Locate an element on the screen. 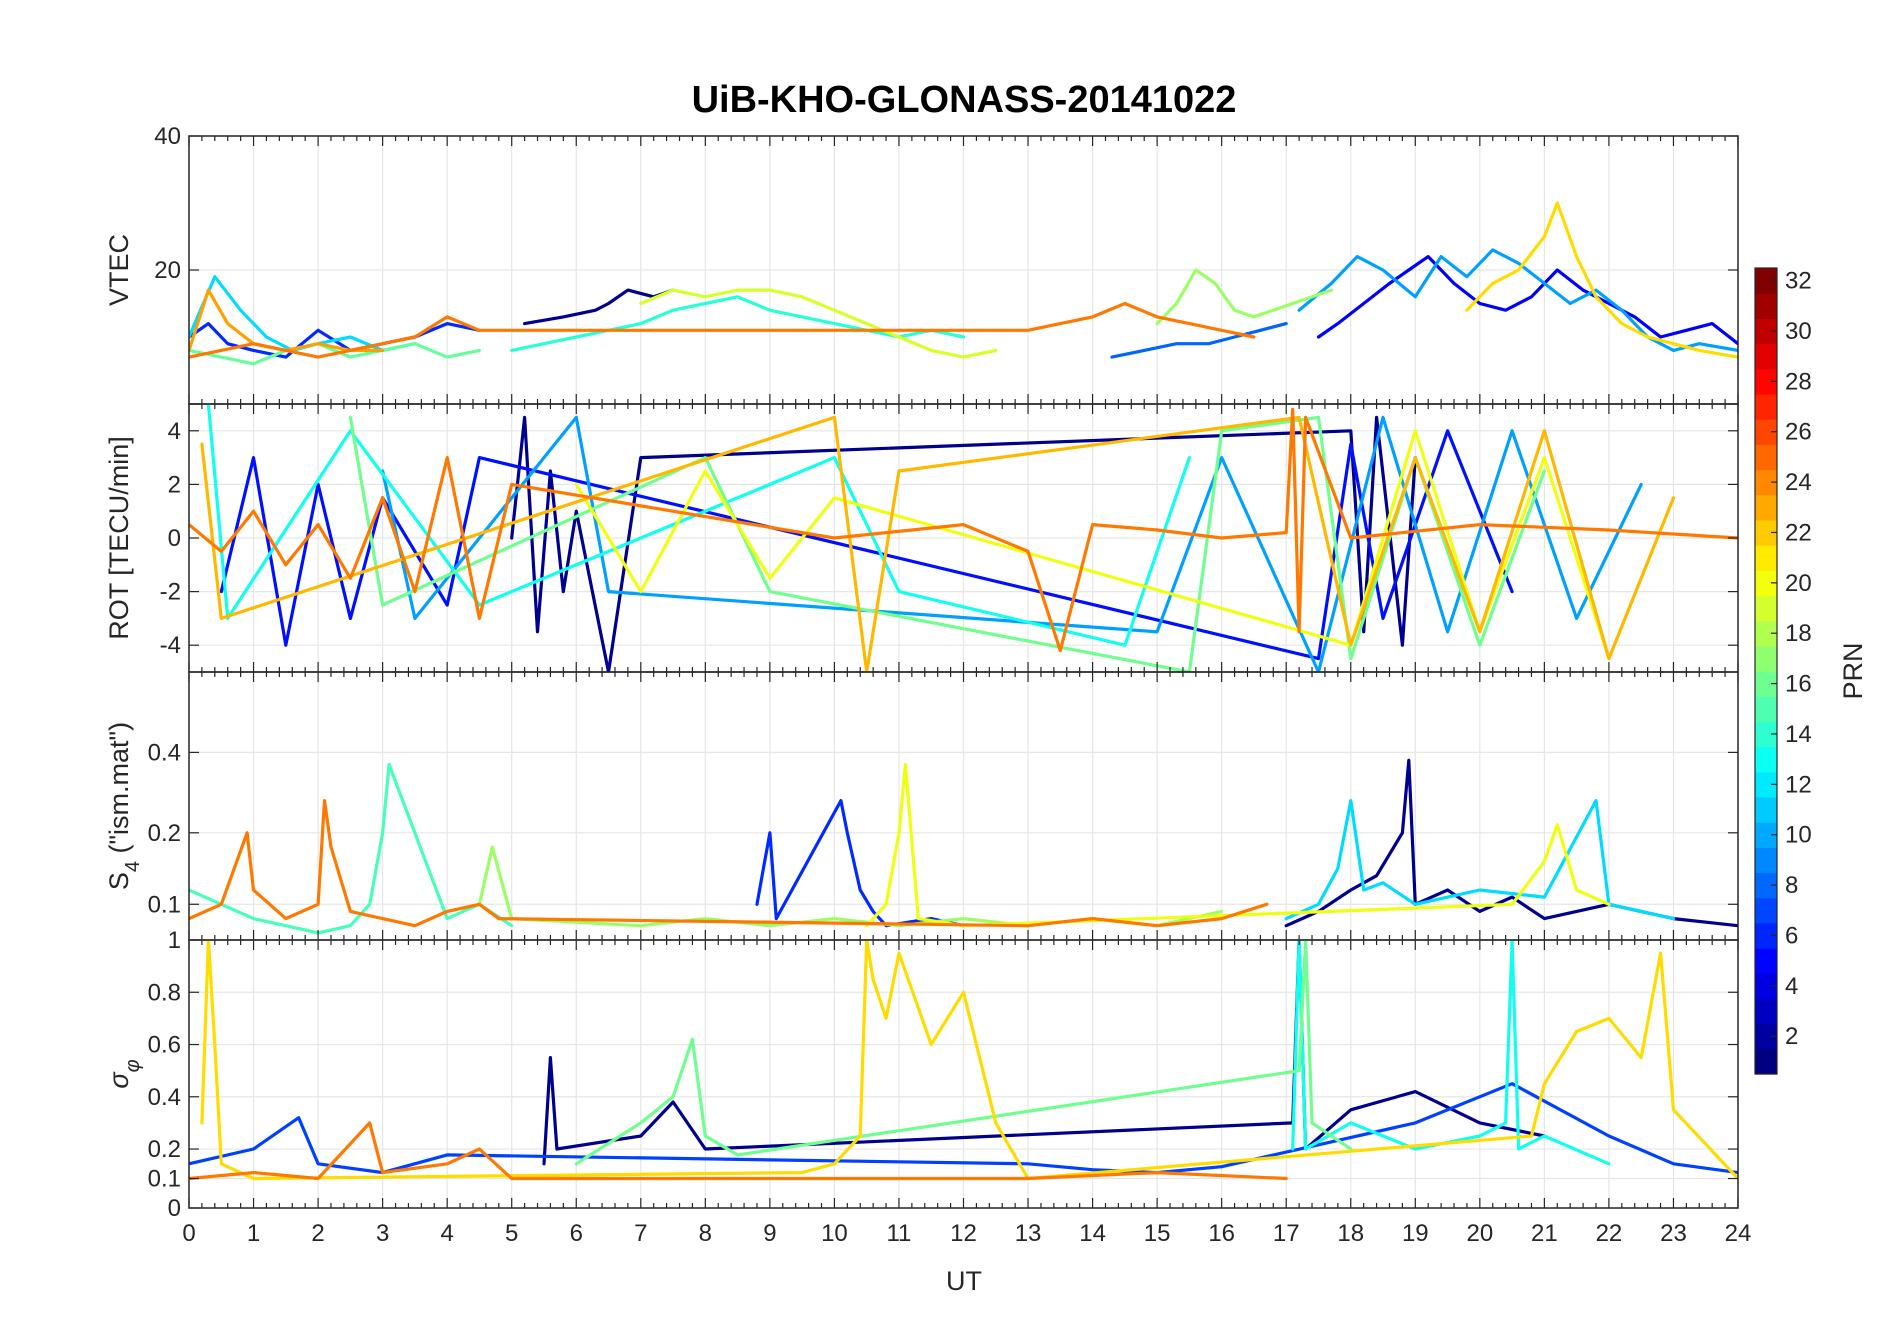 This screenshot has width=1902, height=1335. y-tick-label: 0.1 is located at coordinates (164, 1179).